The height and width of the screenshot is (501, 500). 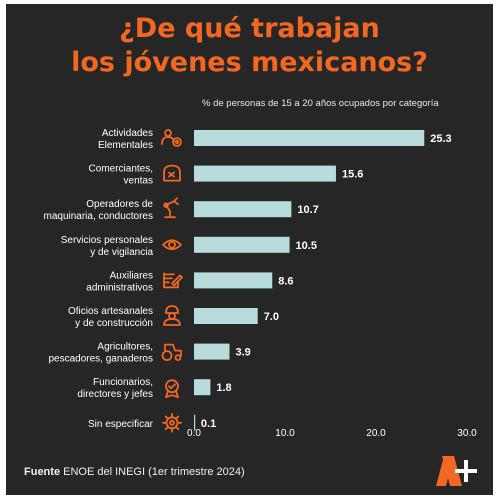 I want to click on edit-icon, so click(x=173, y=280).